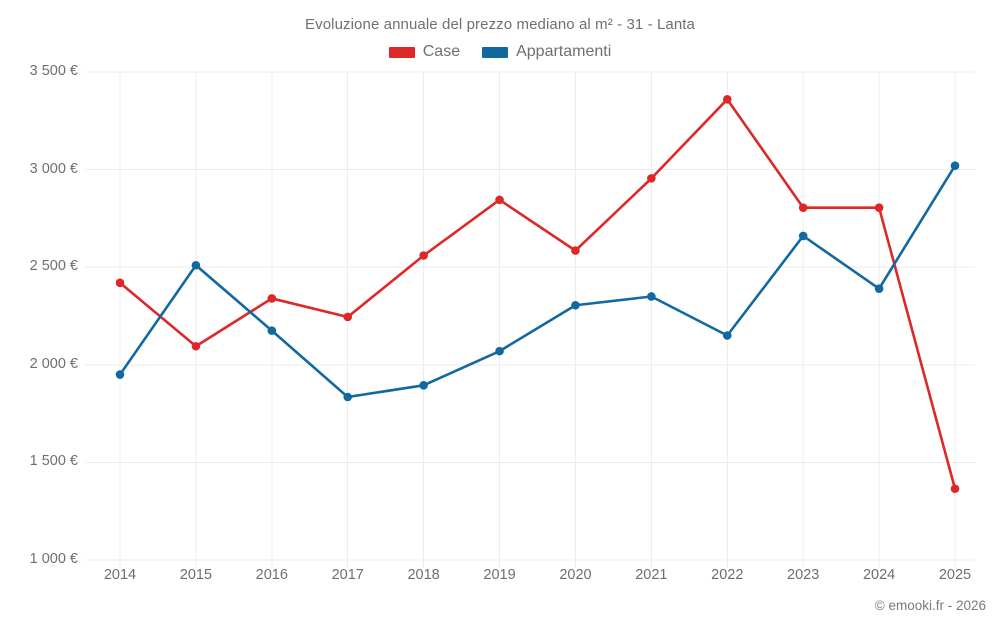 The width and height of the screenshot is (1000, 625). I want to click on x-axis-tick-label: 2022, so click(727, 575).